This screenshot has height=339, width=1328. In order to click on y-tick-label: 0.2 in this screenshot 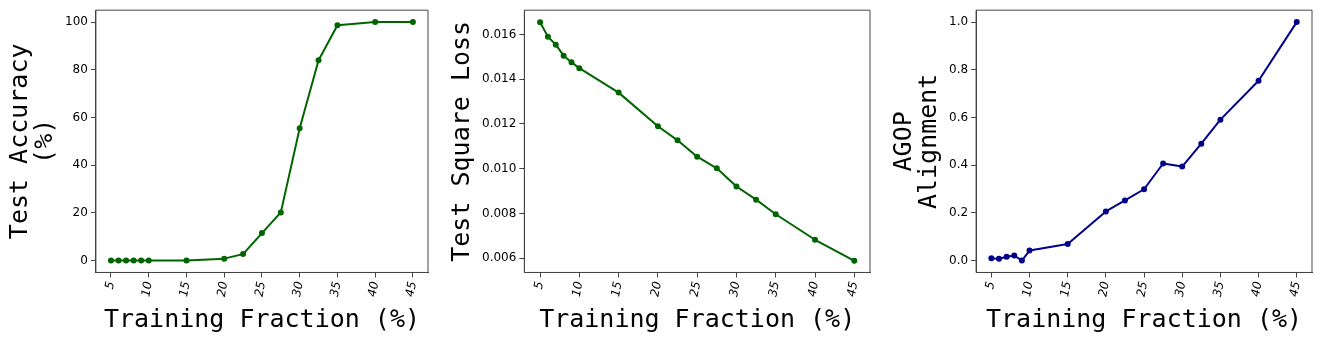, I will do `click(958, 211)`.